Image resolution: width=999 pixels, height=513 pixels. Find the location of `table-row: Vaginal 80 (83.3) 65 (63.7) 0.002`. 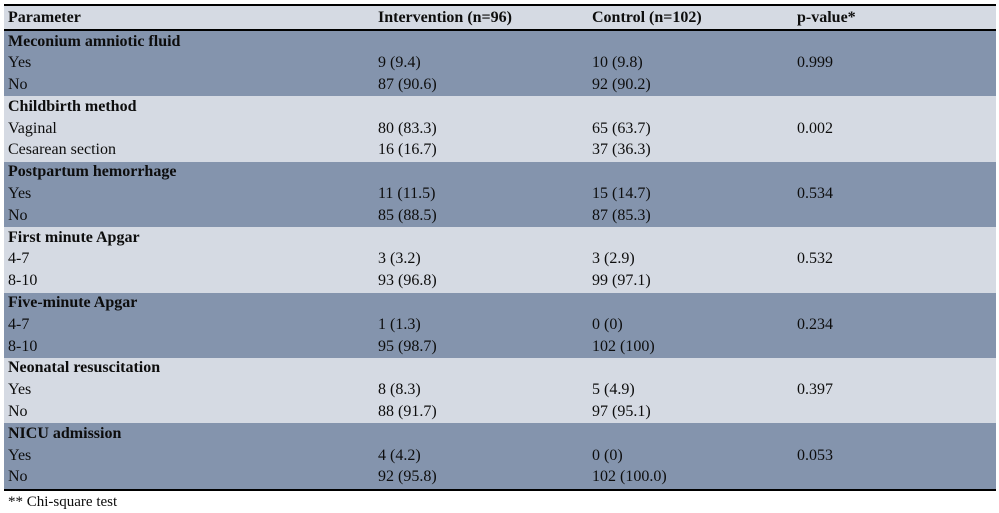

table-row: Vaginal 80 (83.3) 65 (63.7) 0.002 is located at coordinates (500, 129).